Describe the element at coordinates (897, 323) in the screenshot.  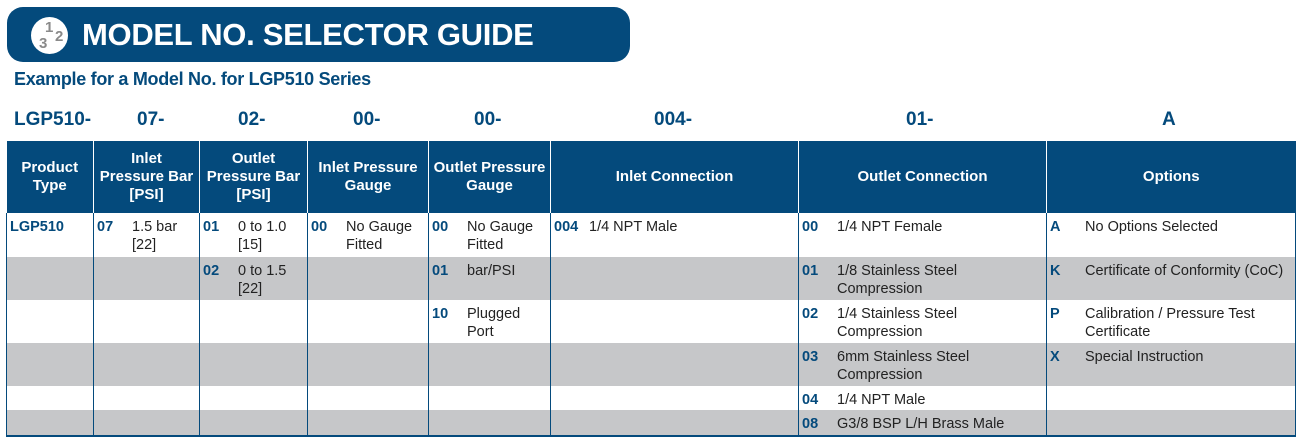
I see `option-description: 1/4 Stainless Steel Compression` at that location.